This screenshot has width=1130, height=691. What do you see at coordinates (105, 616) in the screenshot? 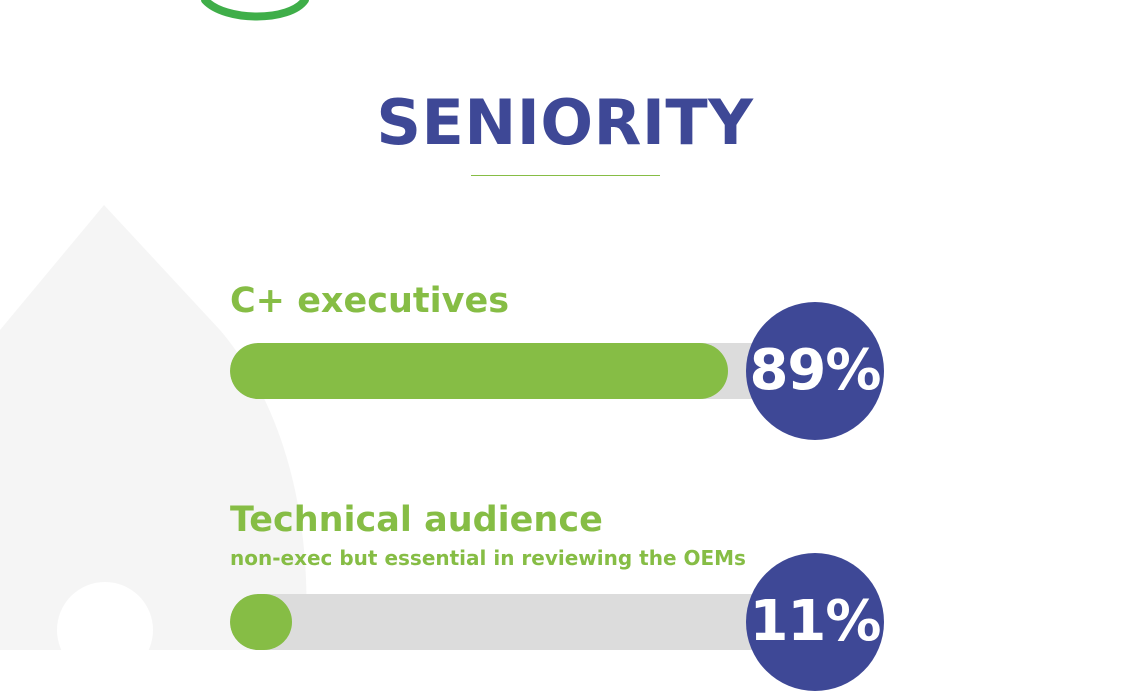
I see `background-circle-shape` at bounding box center [105, 616].